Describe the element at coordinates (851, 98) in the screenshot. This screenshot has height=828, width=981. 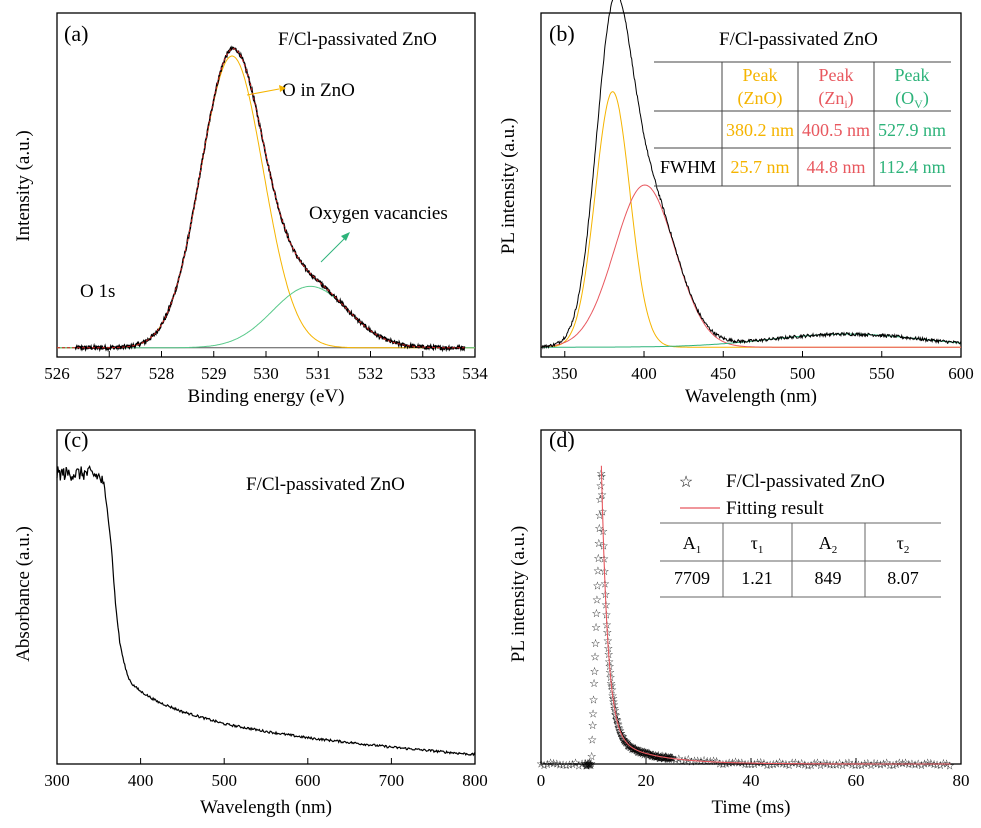
I see `table-b-header-zni-close: )` at that location.